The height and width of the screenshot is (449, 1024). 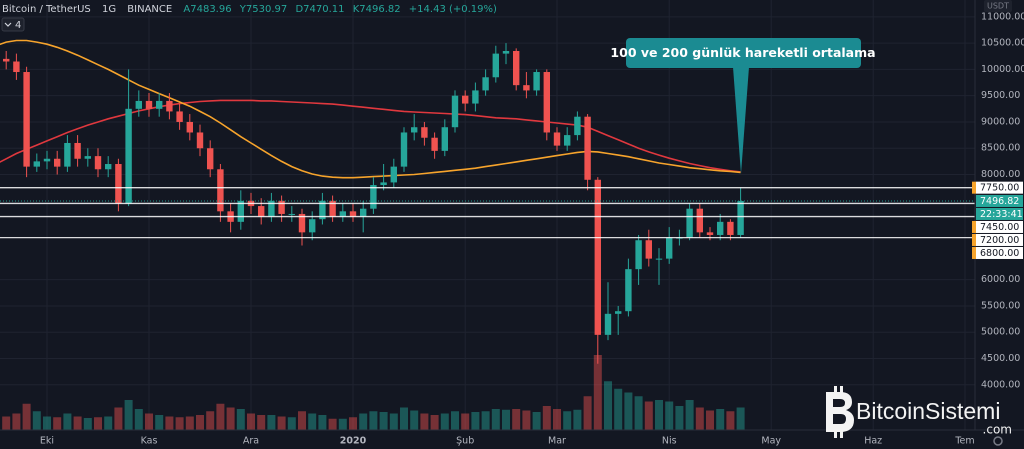 What do you see at coordinates (207, 9) in the screenshot?
I see `ohlc-open: A7483.96` at bounding box center [207, 9].